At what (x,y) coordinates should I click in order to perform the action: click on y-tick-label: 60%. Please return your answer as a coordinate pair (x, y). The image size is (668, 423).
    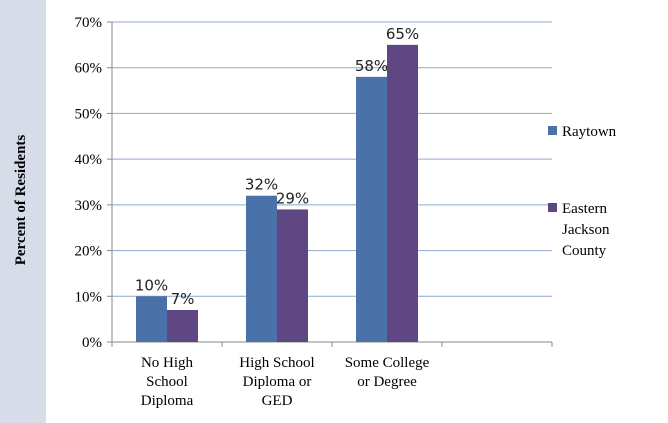
    Looking at the image, I should click on (89, 69).